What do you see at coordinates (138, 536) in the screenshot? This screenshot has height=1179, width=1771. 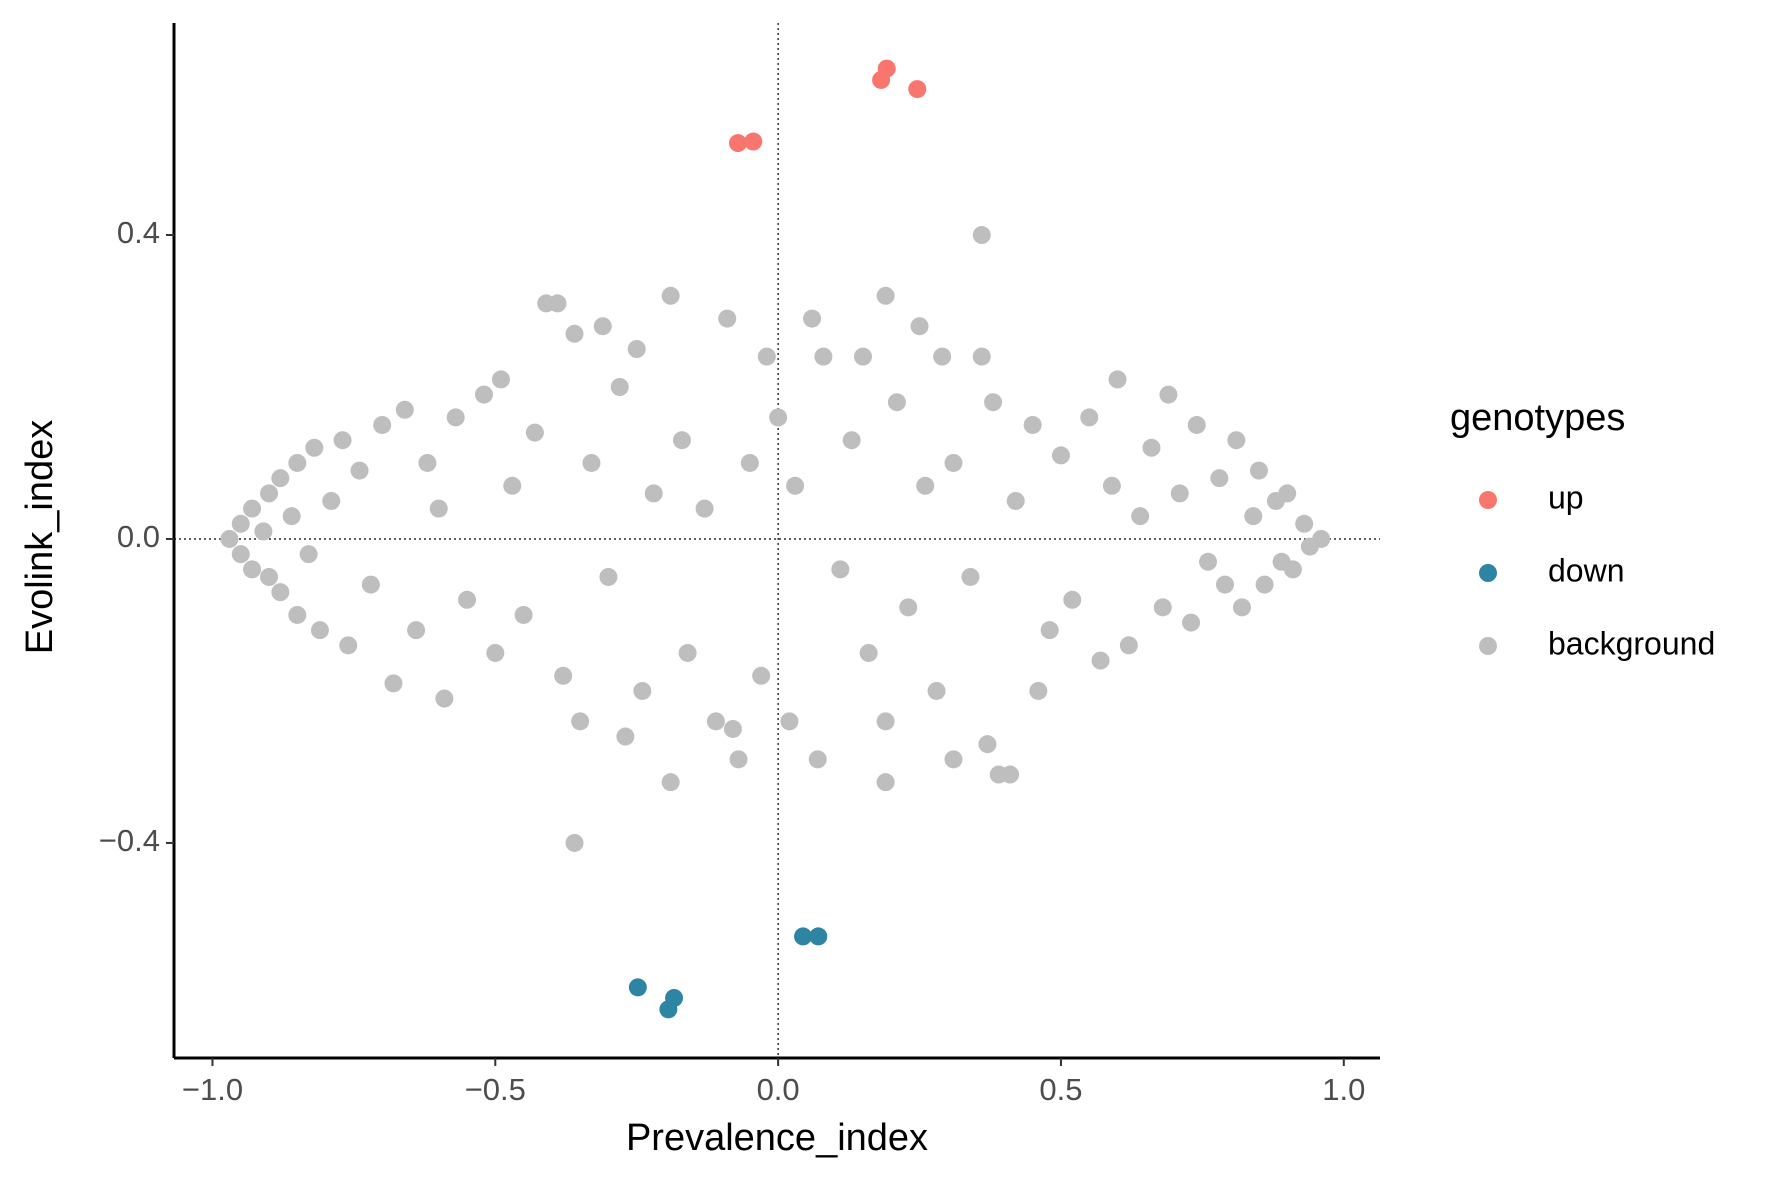 I see `y-tick-label: 0.0` at bounding box center [138, 536].